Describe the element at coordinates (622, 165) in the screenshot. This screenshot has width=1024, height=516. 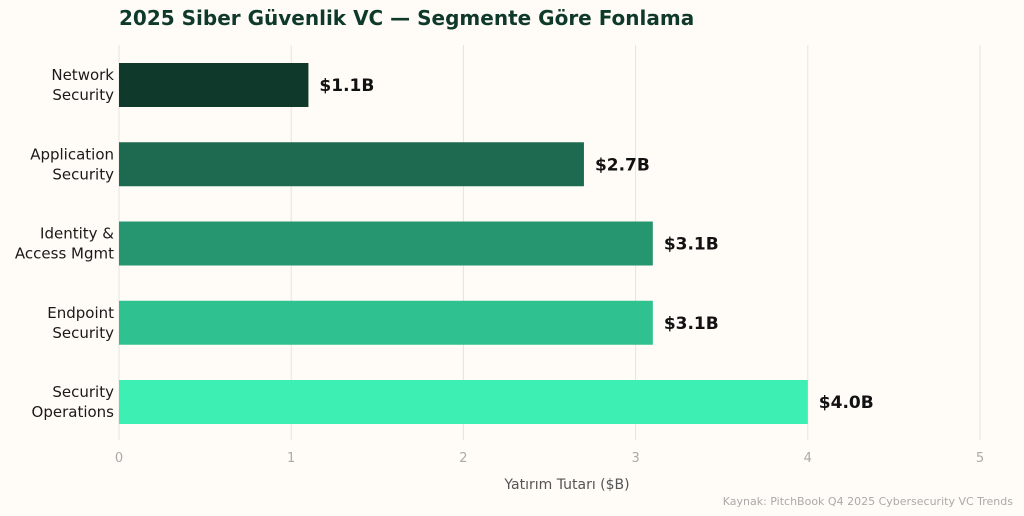
I see `data-label: $2.7B` at that location.